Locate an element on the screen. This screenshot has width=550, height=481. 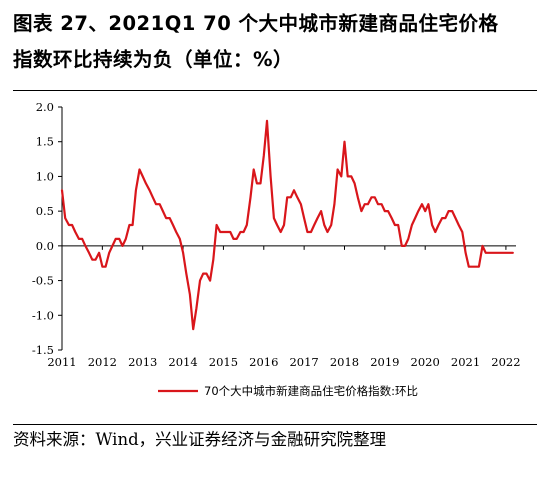
x-tick-label: 2018 is located at coordinates (344, 362).